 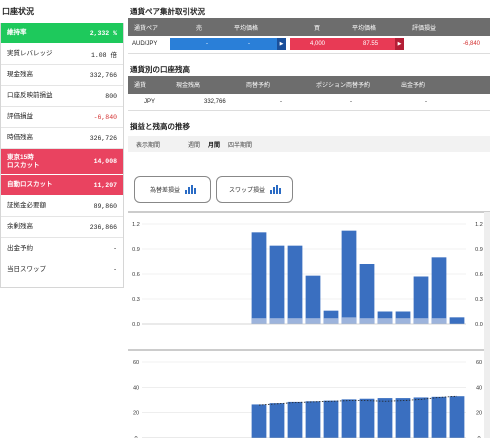 I want to click on scrollbar, so click(x=487, y=325).